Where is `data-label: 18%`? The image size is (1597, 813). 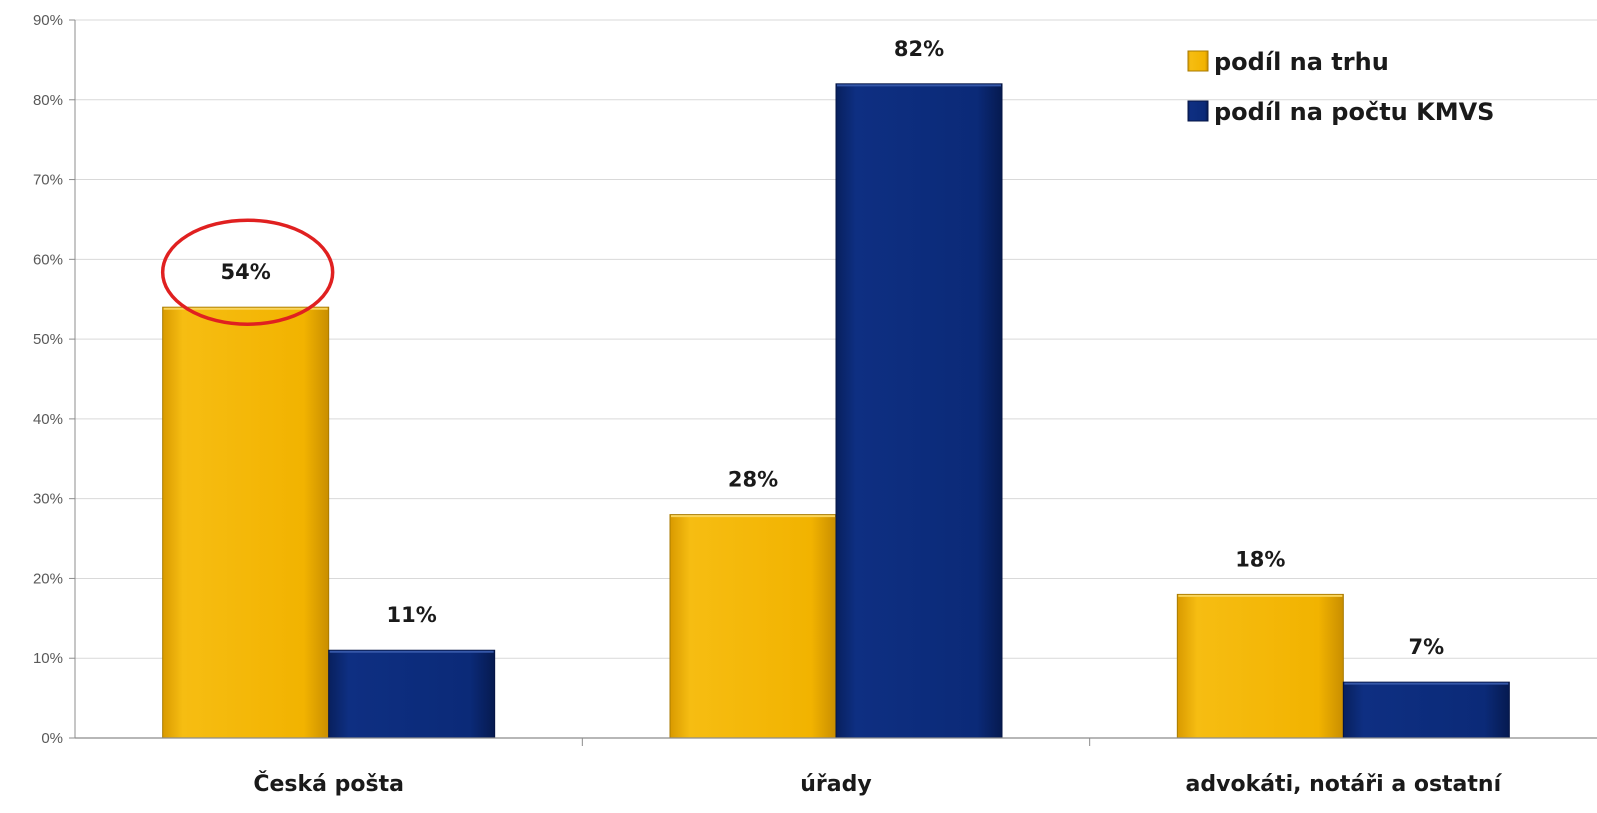
data-label: 18% is located at coordinates (1260, 559).